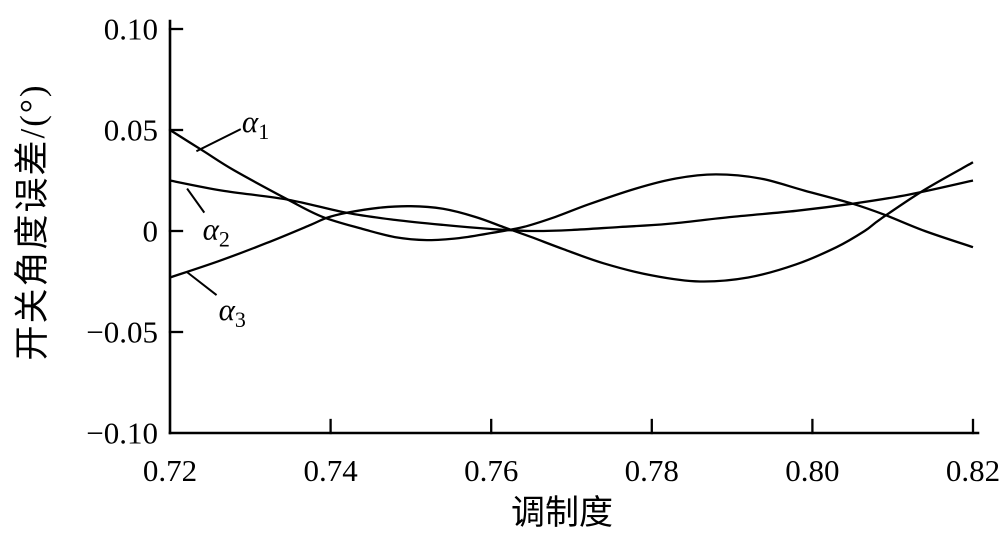 This screenshot has width=1000, height=535. Describe the element at coordinates (224, 238) in the screenshot. I see `curve-label-subscript: 2` at that location.